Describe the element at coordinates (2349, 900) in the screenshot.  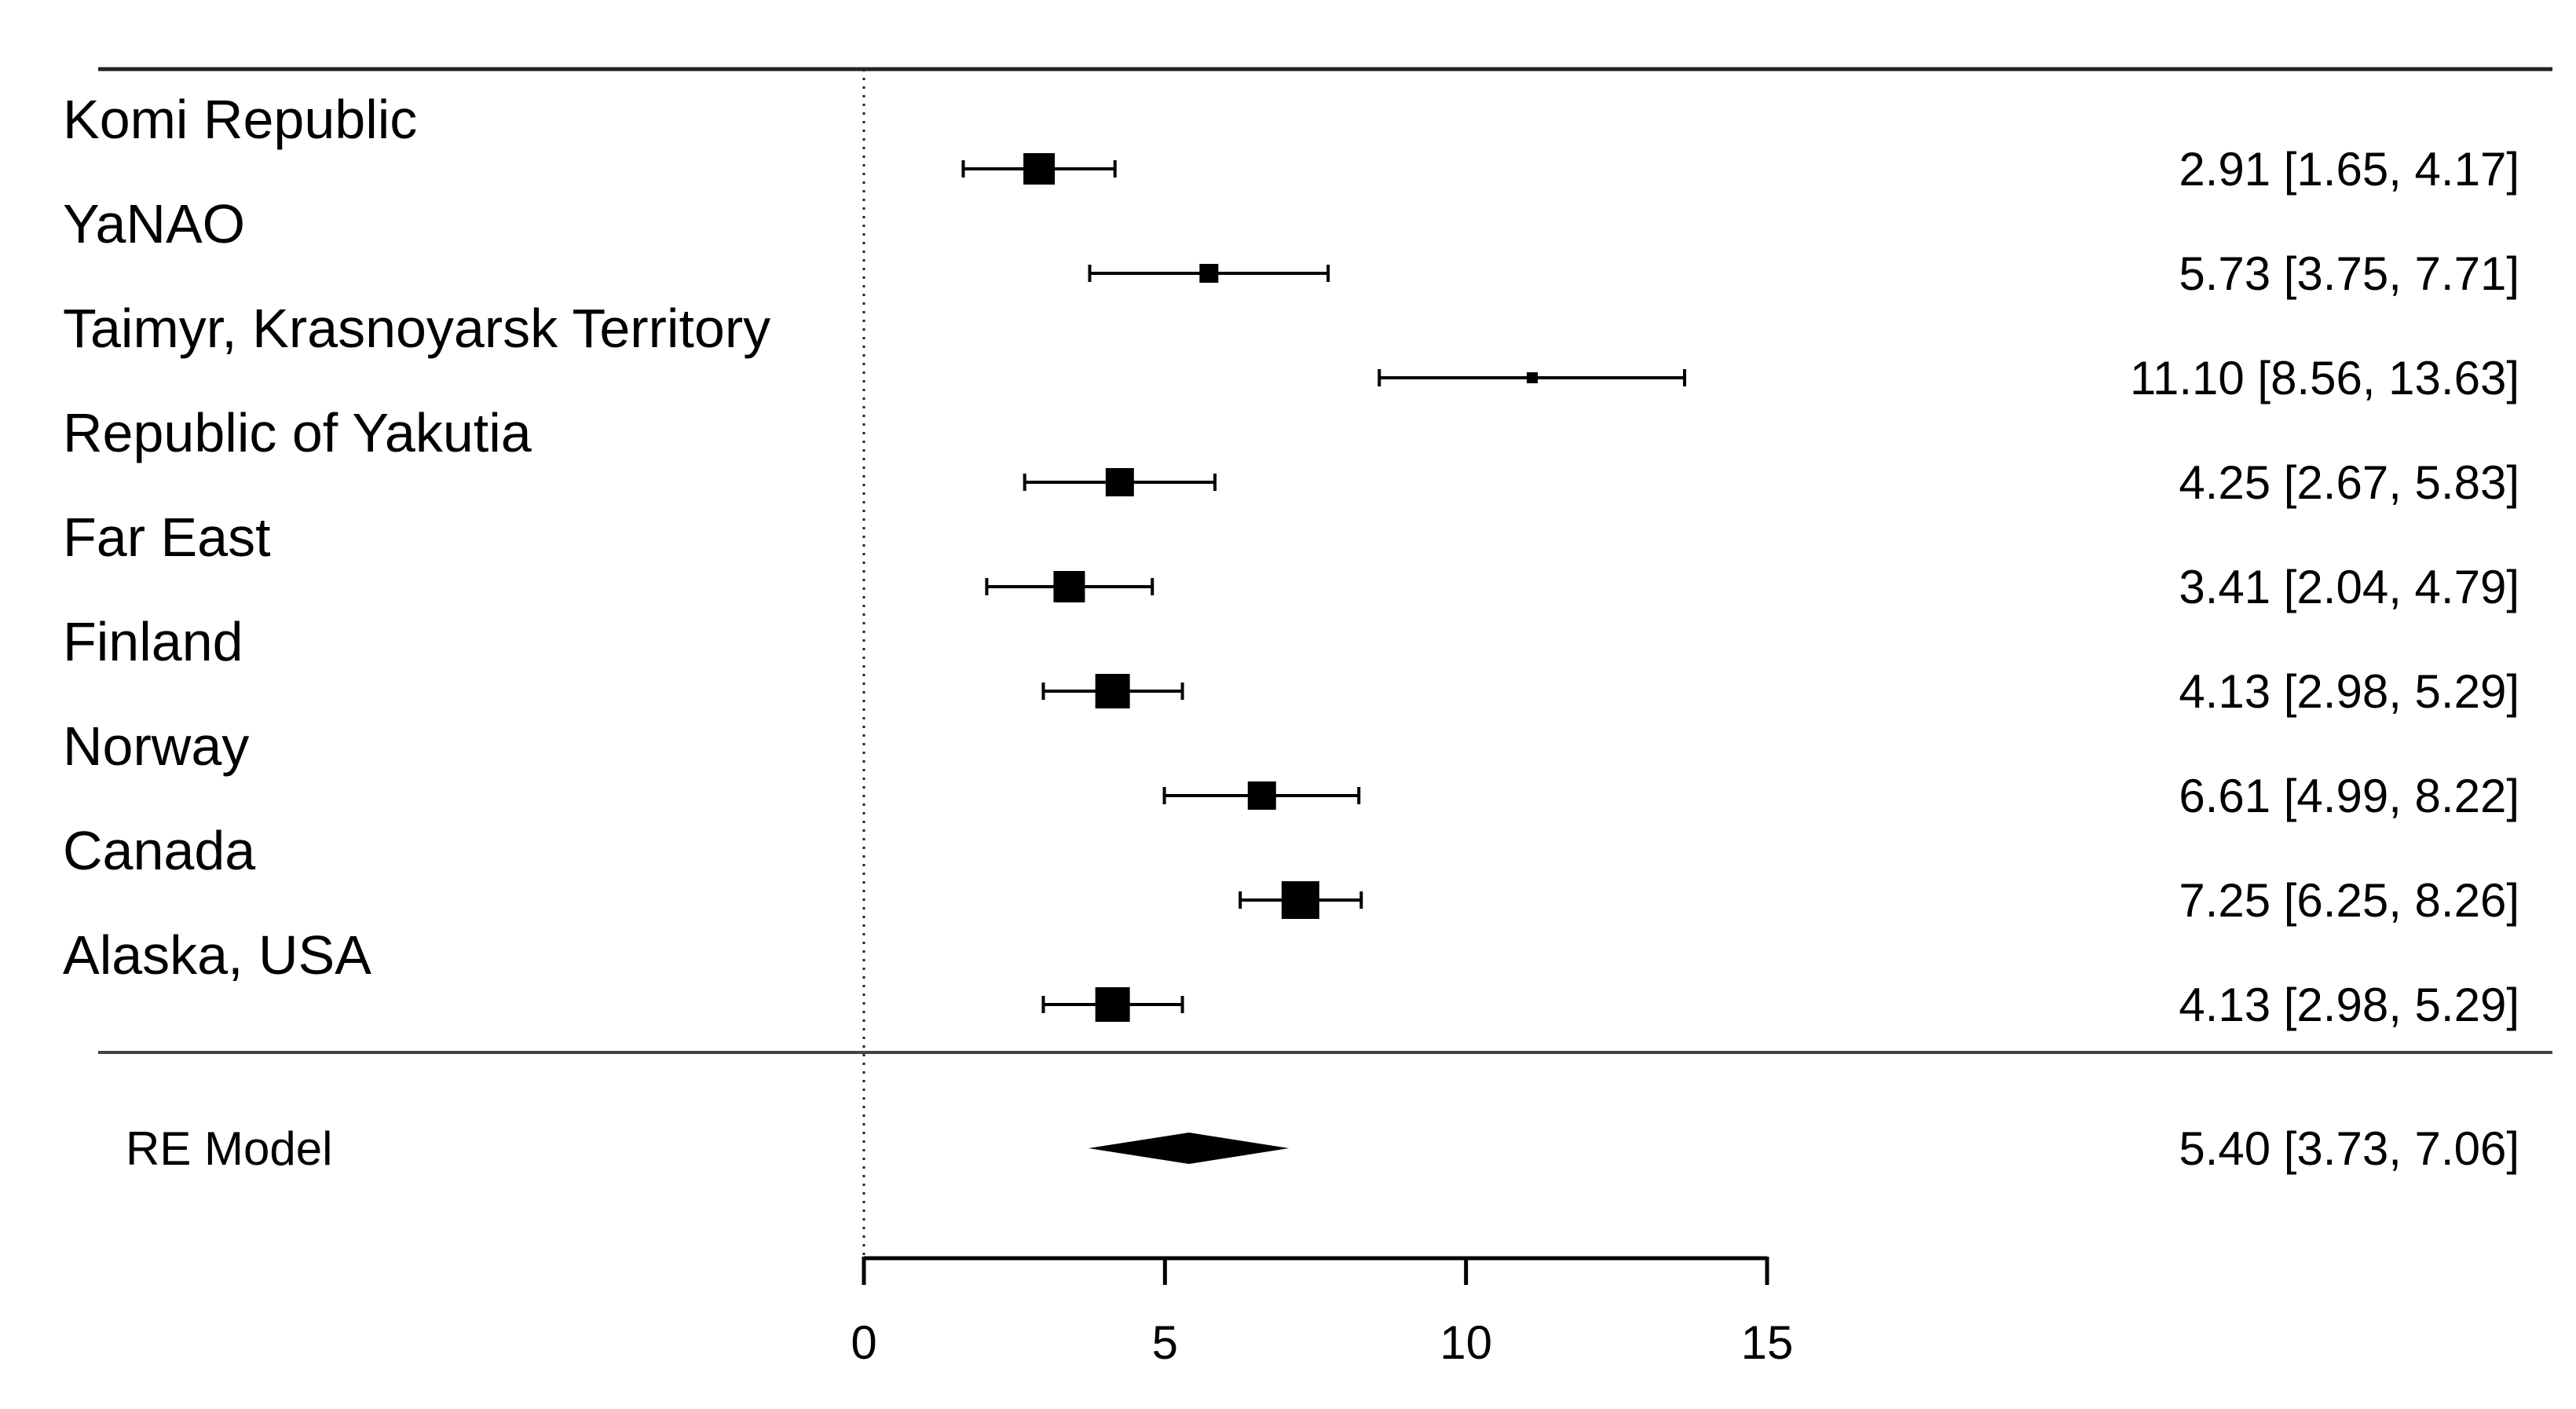
I see `estimate-ci-text: 7.25 [6.25, 8.26]` at that location.